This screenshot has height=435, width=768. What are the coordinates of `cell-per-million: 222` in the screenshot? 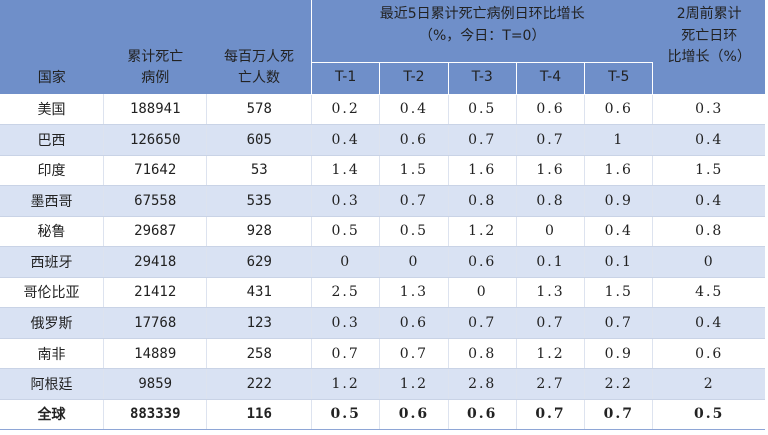 It's located at (259, 384).